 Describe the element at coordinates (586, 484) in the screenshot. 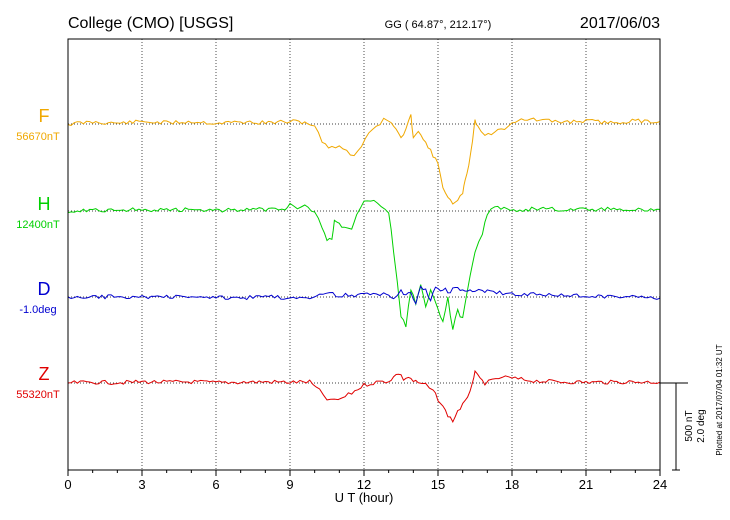

I see `x-tick-label: 21` at that location.